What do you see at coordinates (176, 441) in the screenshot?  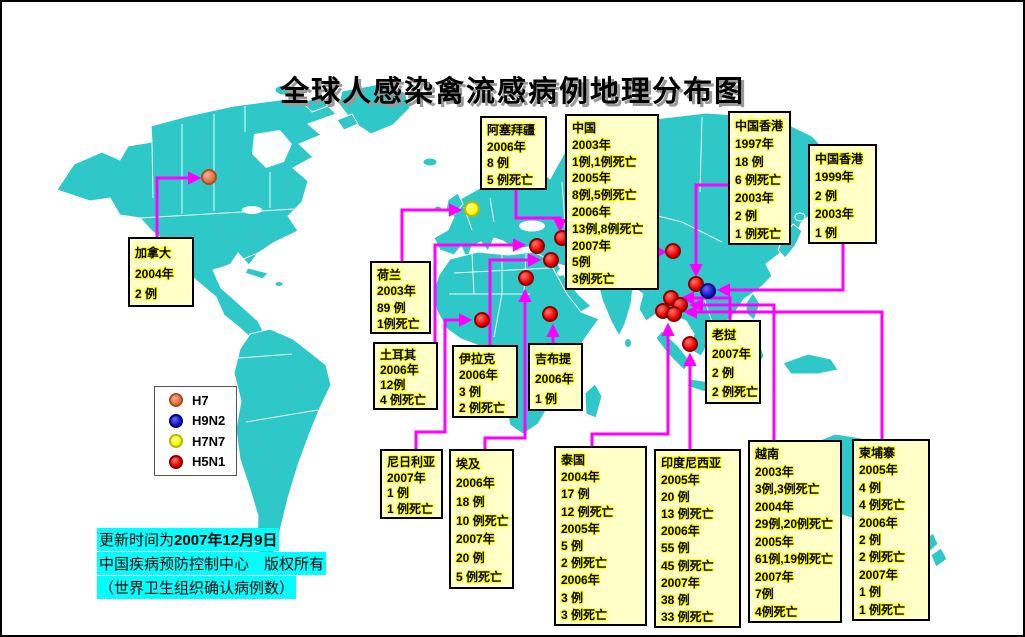 I see `legend-marker-h7n7-icon` at bounding box center [176, 441].